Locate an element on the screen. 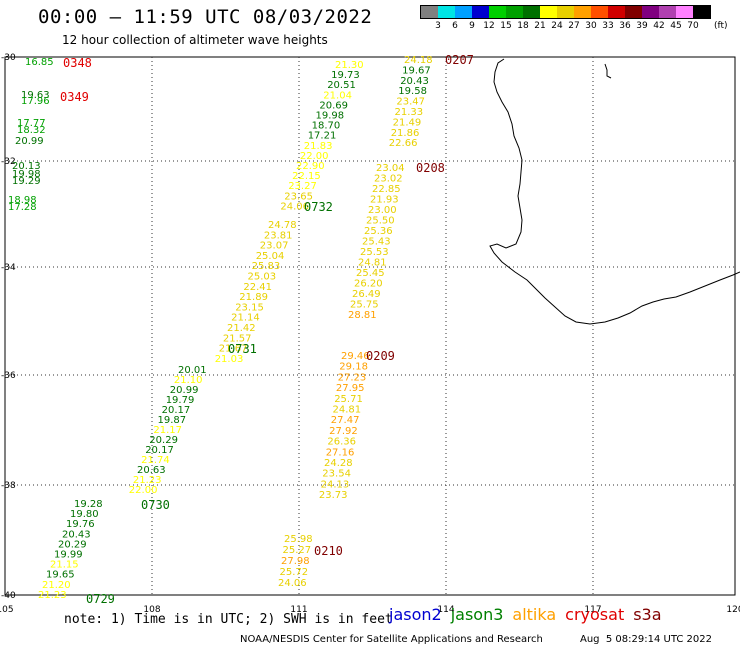 The width and height of the screenshot is (740, 650). pass-time-label: 0209 is located at coordinates (380, 356).